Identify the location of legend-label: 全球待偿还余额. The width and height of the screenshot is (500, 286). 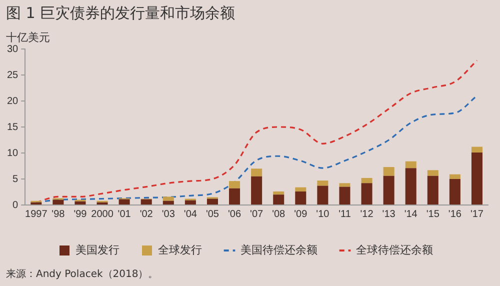
(394, 249).